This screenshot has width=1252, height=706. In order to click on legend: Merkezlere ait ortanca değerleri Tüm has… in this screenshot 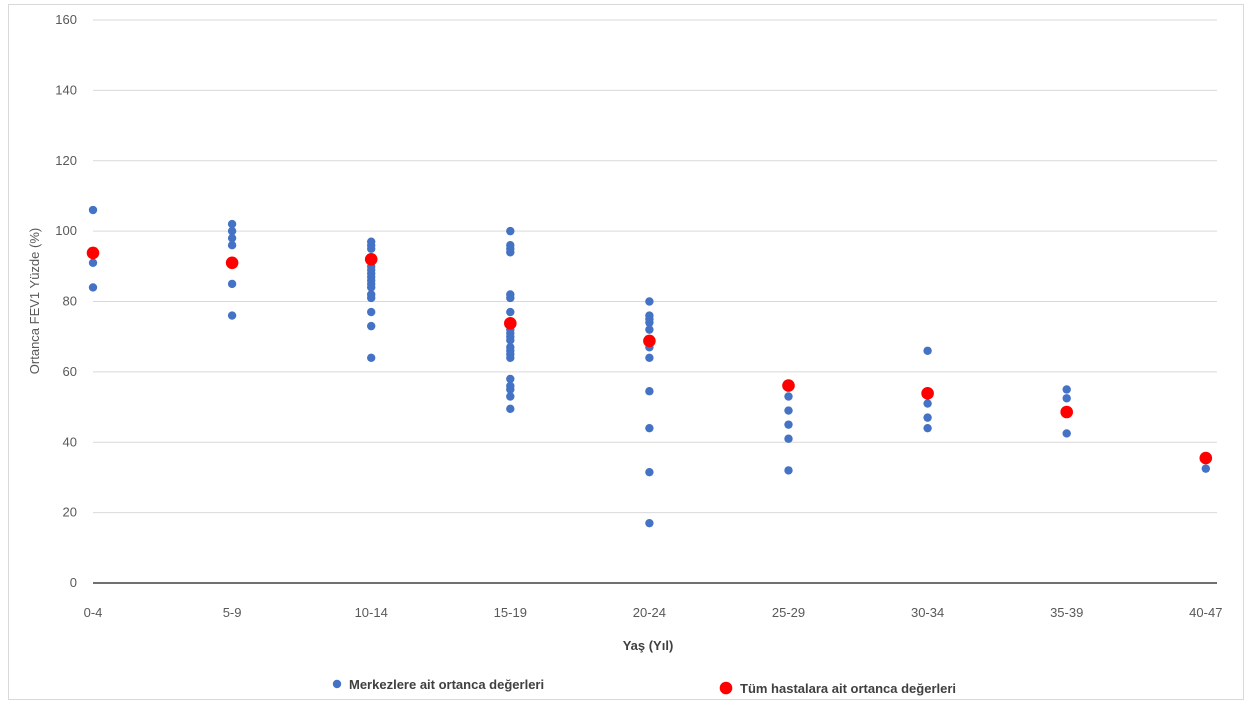, I will do `click(644, 686)`.